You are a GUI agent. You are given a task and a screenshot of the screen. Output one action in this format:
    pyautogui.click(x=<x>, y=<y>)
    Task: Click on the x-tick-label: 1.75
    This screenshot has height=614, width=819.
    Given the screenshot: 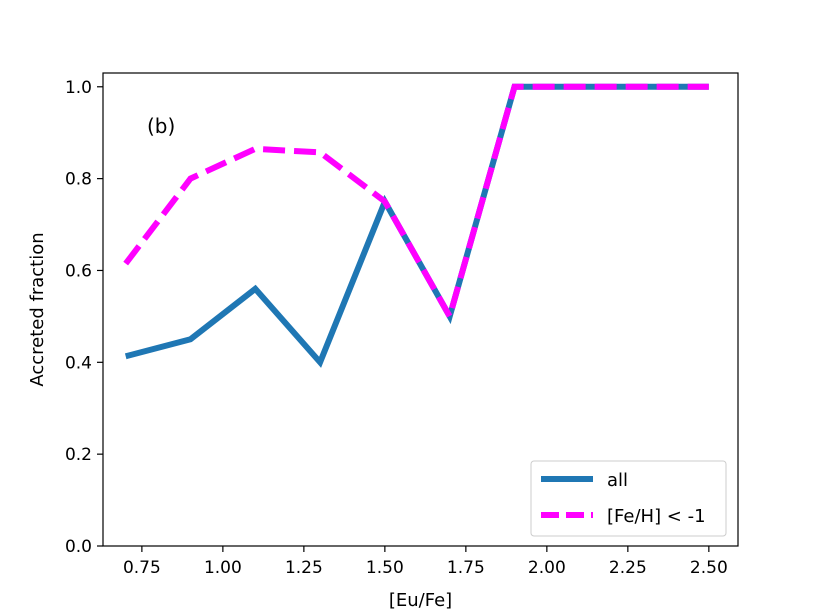 What is the action you would take?
    pyautogui.click(x=466, y=568)
    